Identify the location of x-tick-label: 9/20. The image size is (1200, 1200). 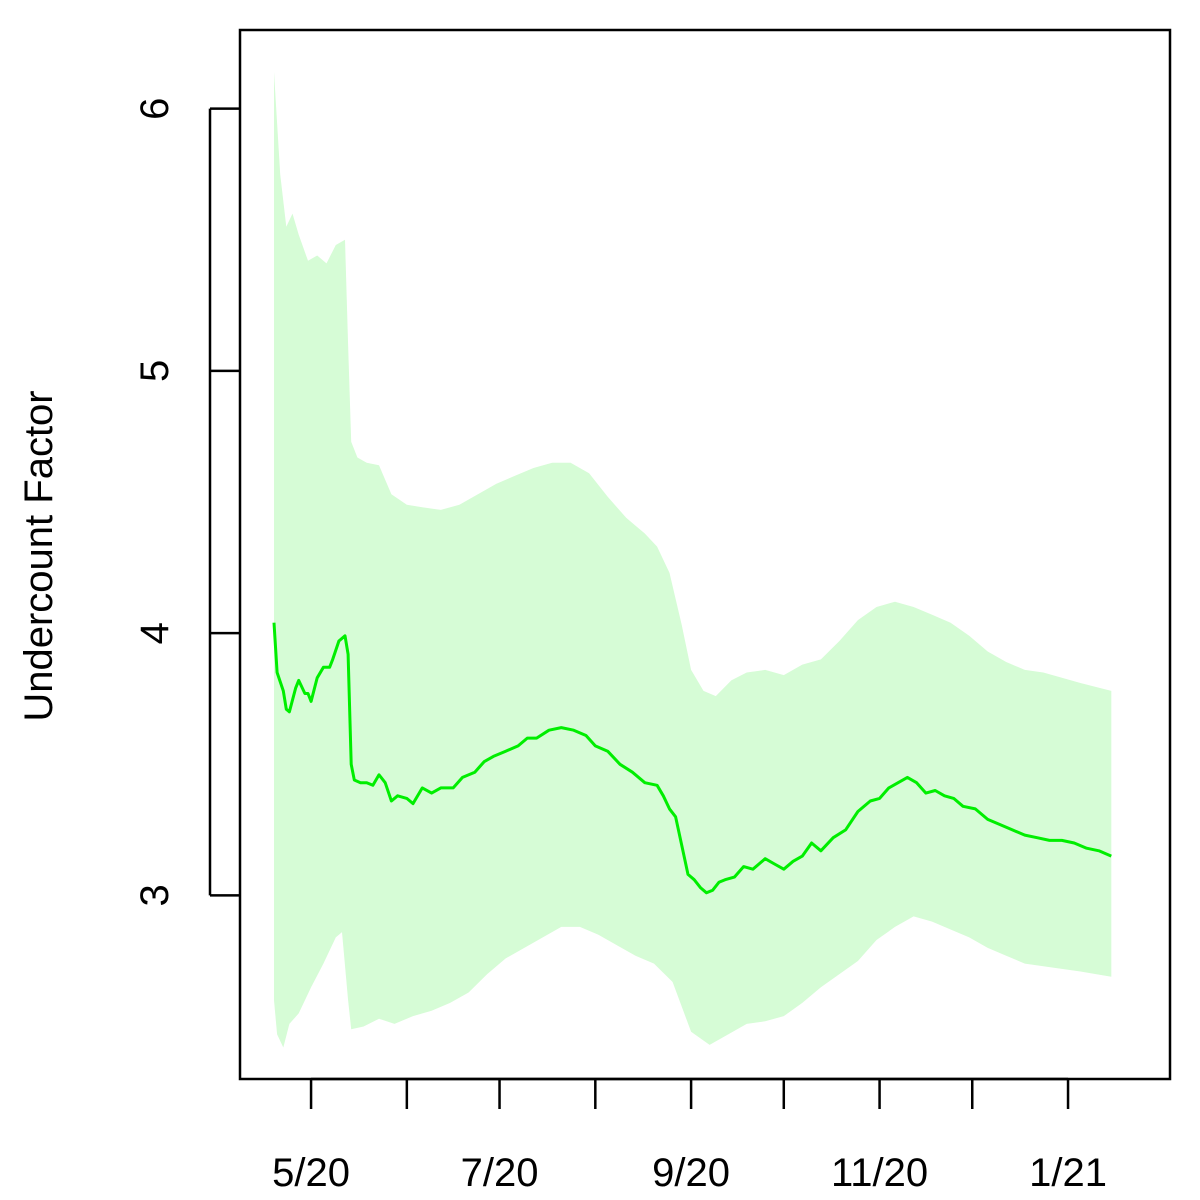
(691, 1173).